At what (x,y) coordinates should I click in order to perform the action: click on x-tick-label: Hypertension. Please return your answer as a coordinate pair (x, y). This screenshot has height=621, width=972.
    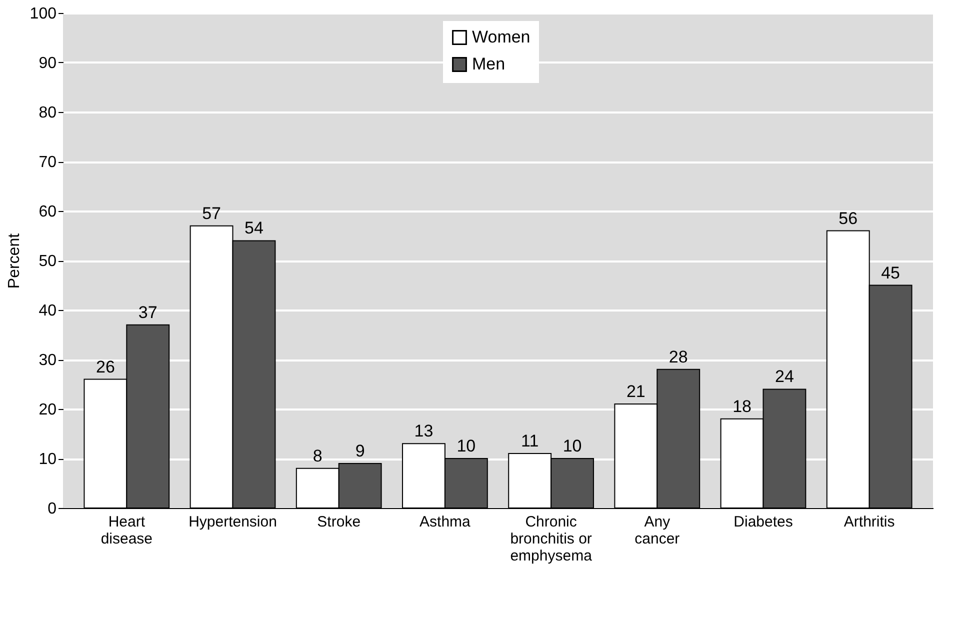
    Looking at the image, I should click on (232, 522).